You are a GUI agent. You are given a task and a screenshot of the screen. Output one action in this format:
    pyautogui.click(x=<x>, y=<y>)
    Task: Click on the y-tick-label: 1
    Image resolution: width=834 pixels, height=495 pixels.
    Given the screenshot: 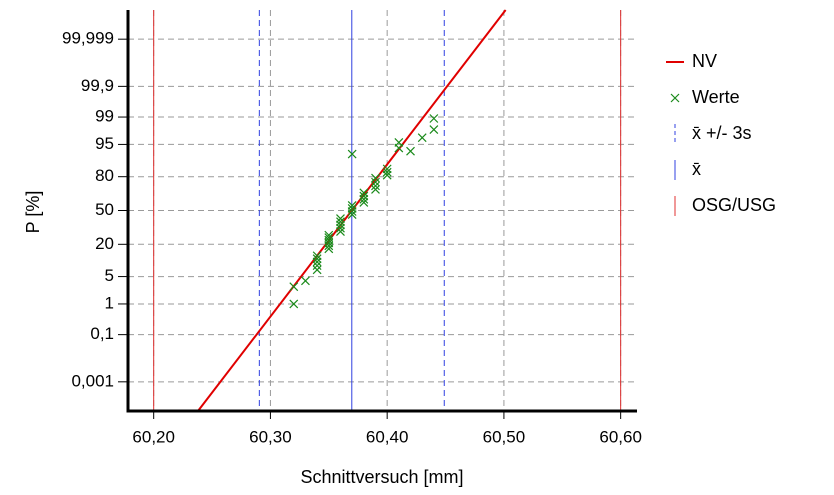 What is the action you would take?
    pyautogui.click(x=109, y=302)
    